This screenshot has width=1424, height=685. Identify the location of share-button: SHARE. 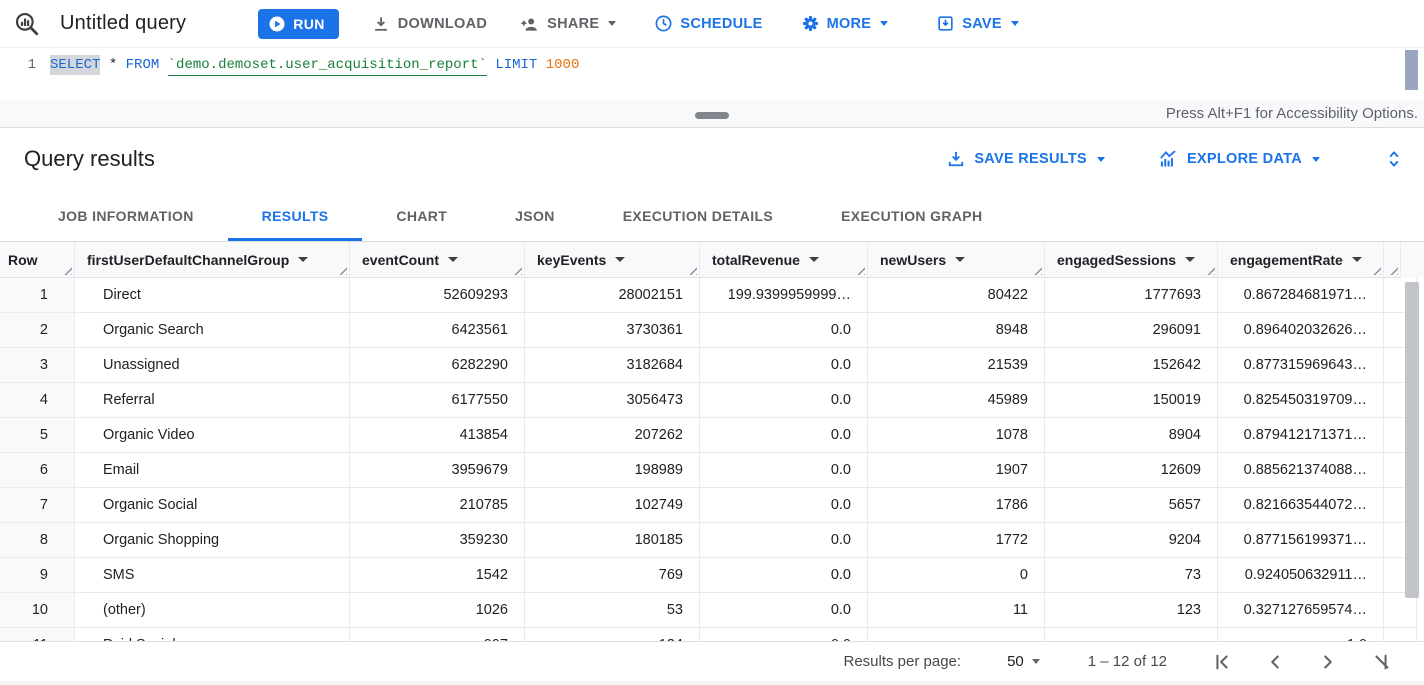
(568, 24).